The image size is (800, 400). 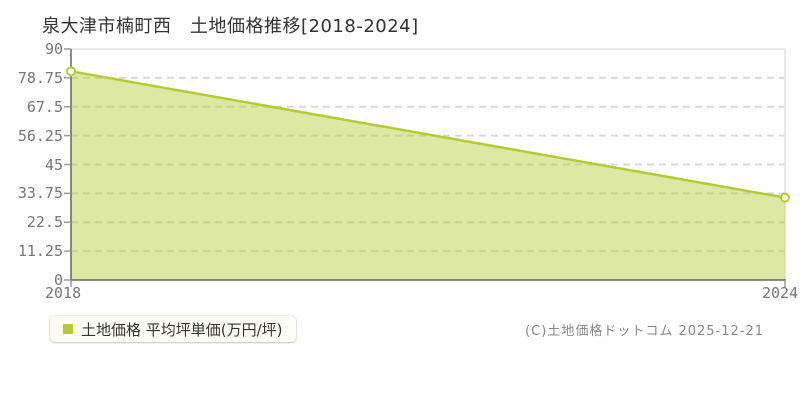 What do you see at coordinates (31, 150) in the screenshot?
I see `y-axis-labels: 0 11.25 22.5 33.75 45 56.25 67.5 78.75 90` at bounding box center [31, 150].